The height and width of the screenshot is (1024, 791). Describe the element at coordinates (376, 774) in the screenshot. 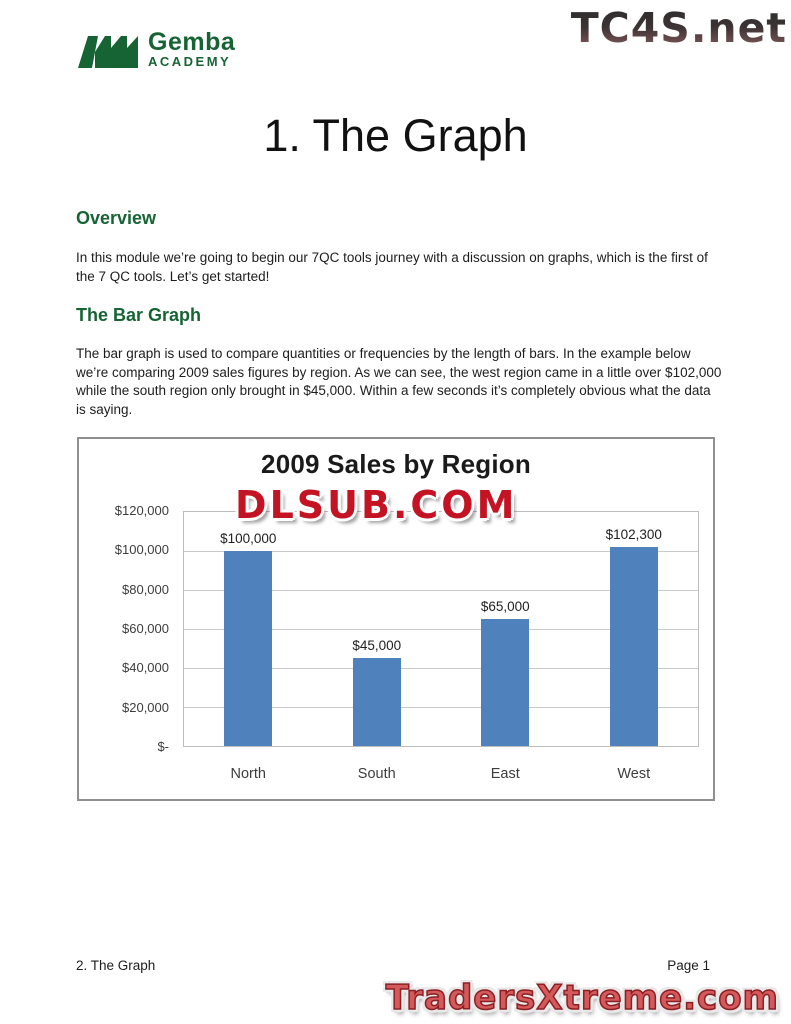

I see `x-tick-label: South` at that location.